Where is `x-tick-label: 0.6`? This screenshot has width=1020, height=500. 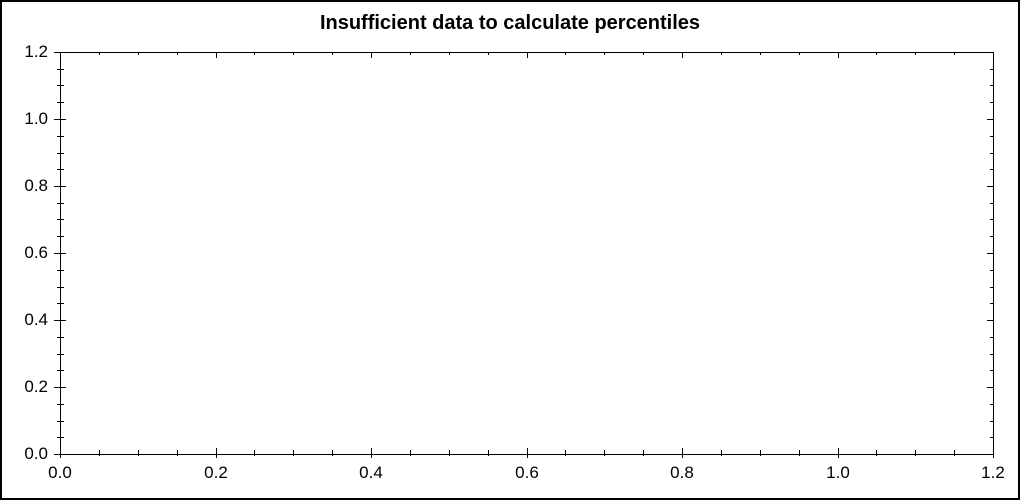
x-tick-label: 0.6 is located at coordinates (527, 472).